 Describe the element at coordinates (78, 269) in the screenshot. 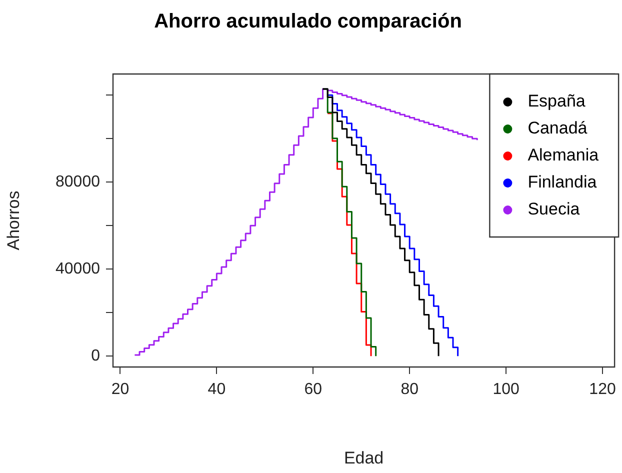

I see `y-tick-label: 40000` at that location.